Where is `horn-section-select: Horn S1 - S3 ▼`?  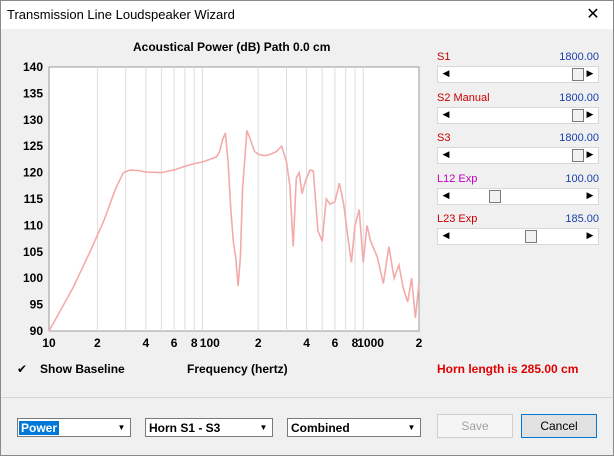 horn-section-select: Horn S1 - S3 ▼ is located at coordinates (209, 427).